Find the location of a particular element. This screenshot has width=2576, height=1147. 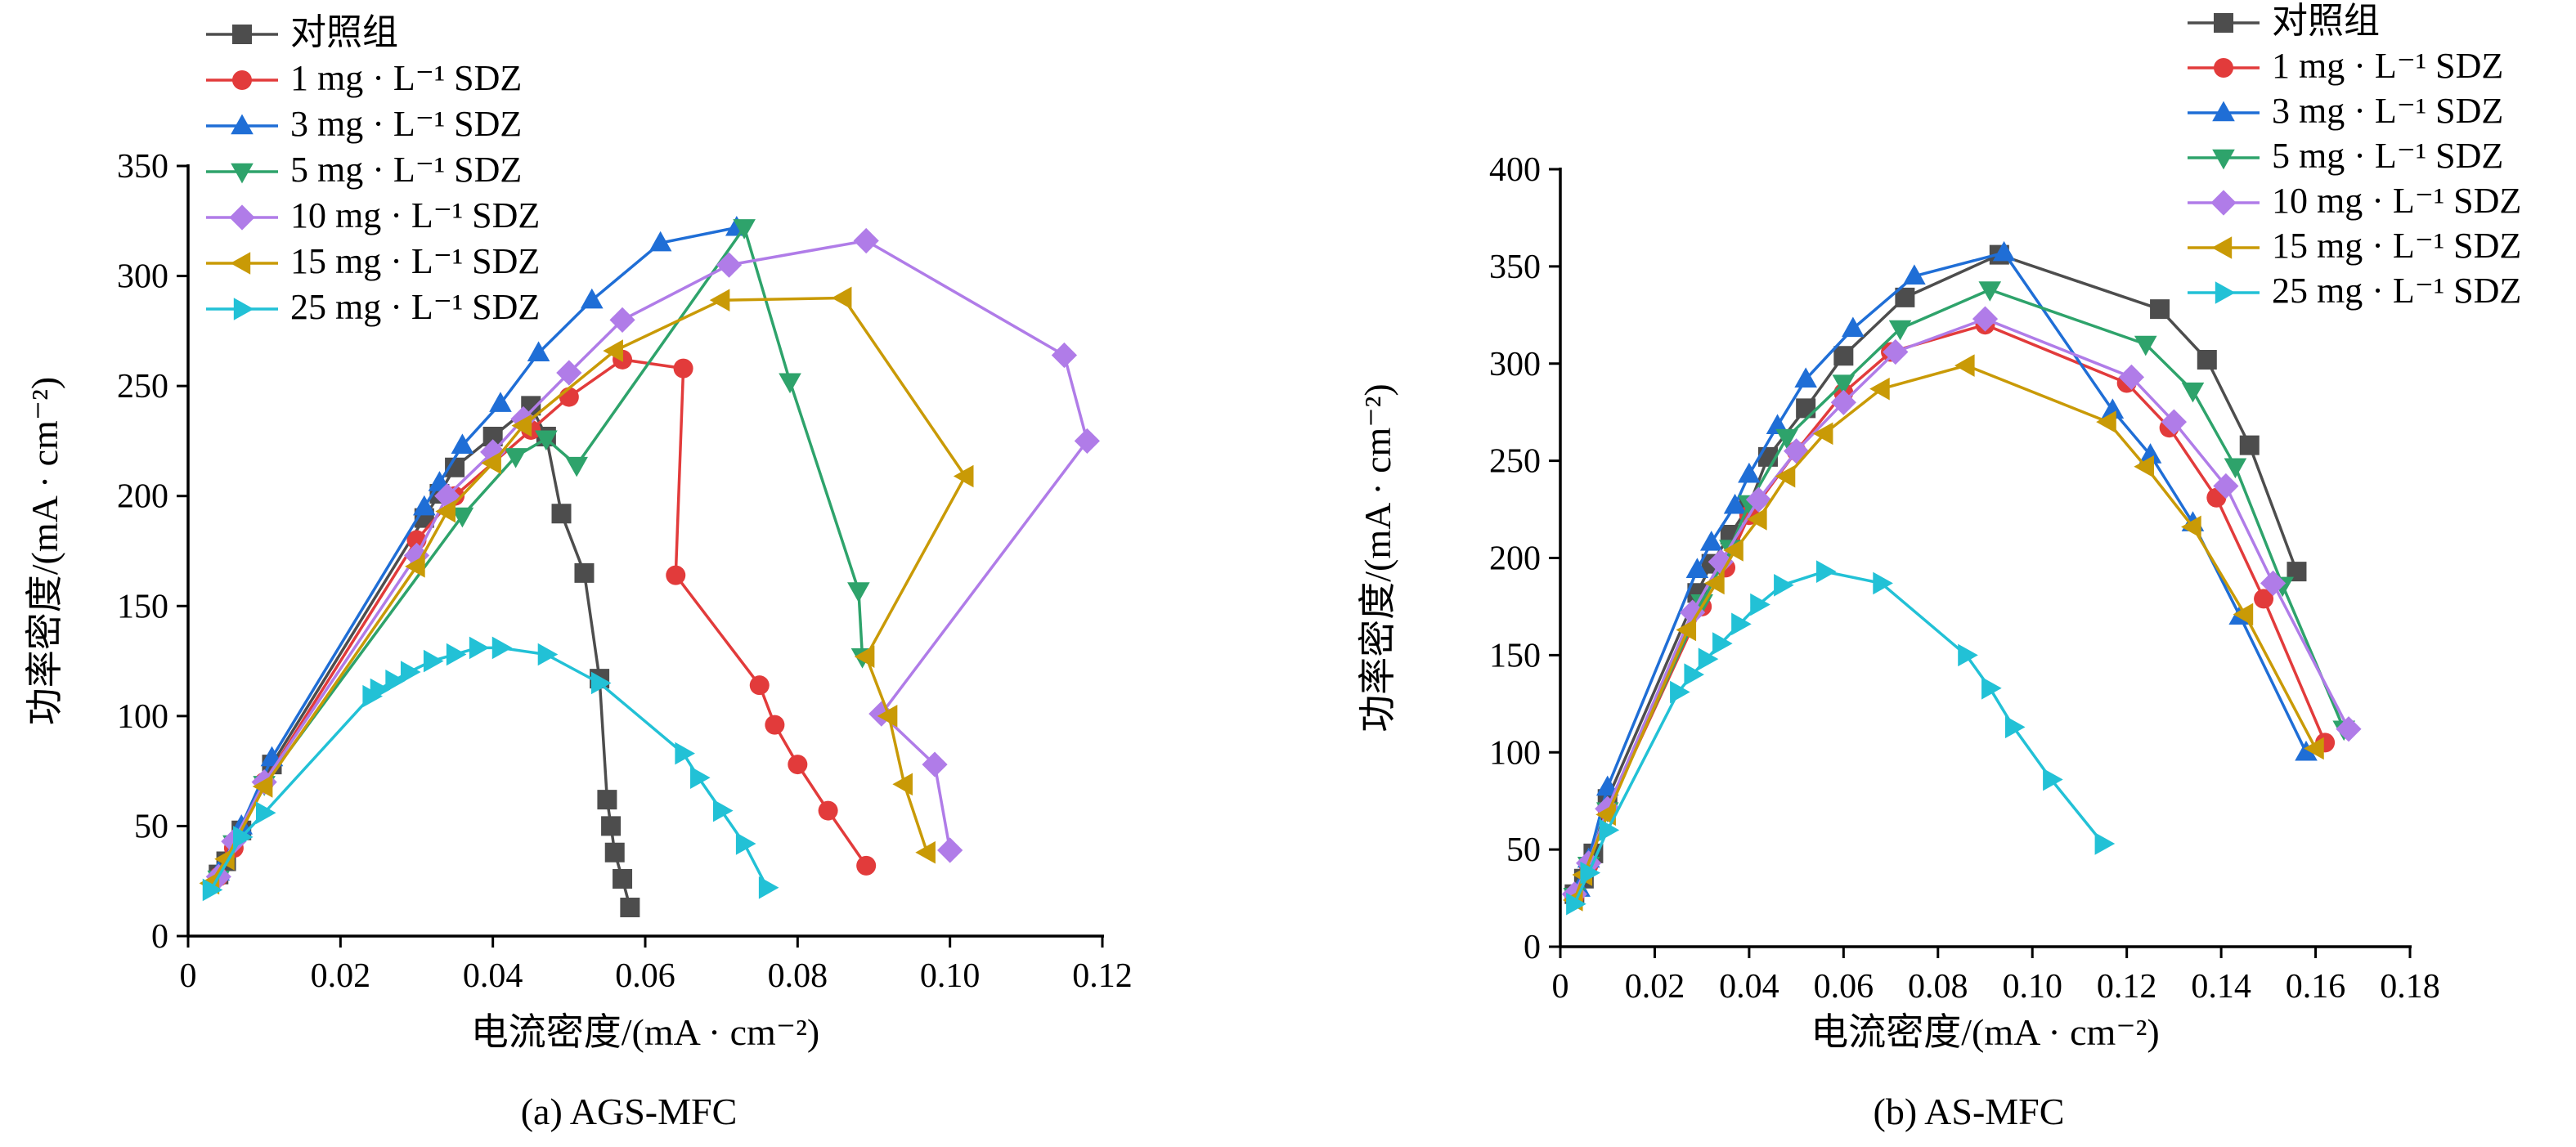

x-tick-label: 0.12 is located at coordinates (2127, 987).